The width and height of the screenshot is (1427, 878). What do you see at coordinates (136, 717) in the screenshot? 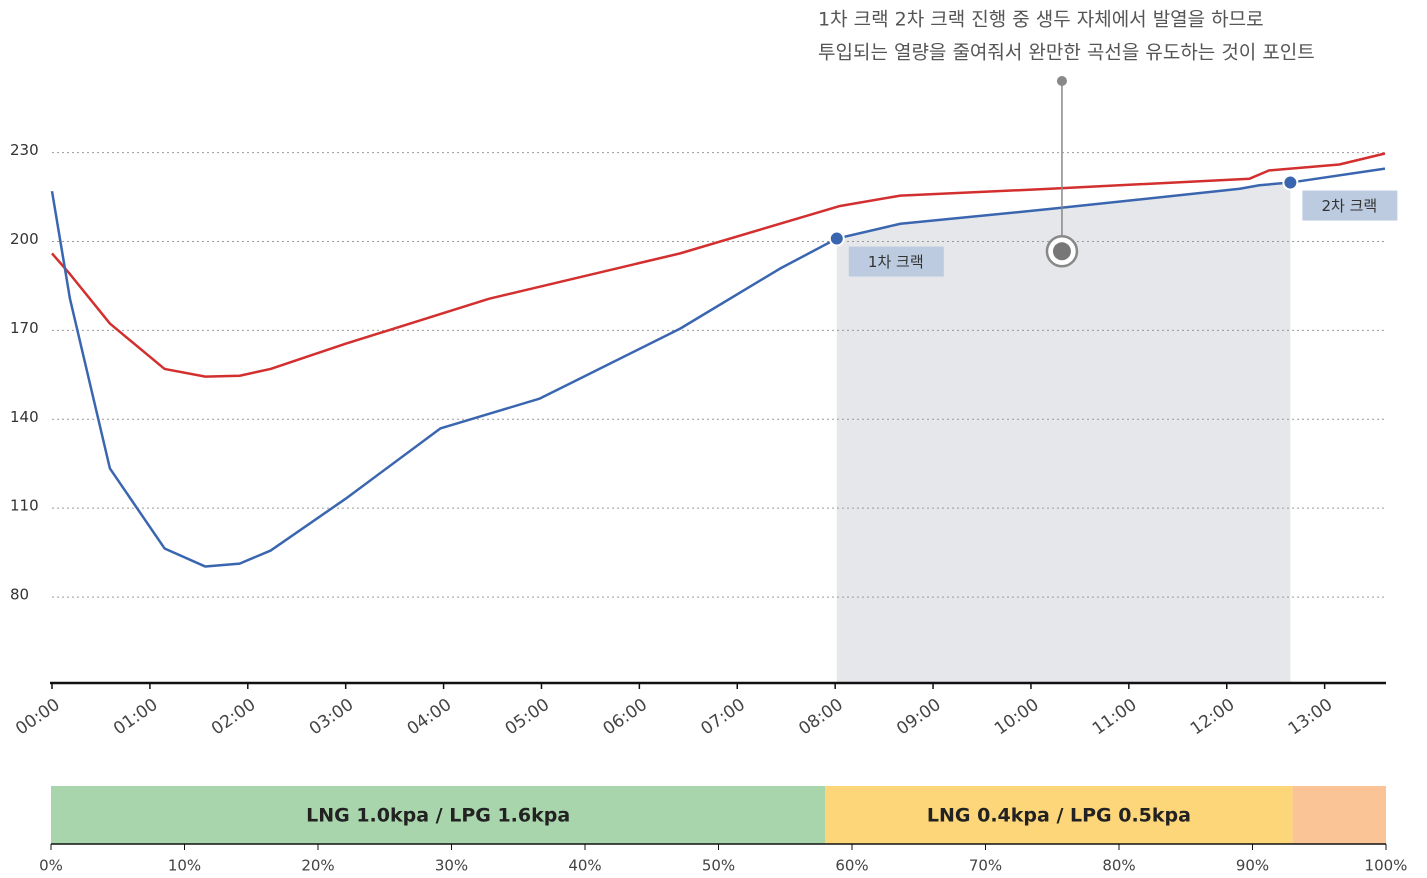
I see `x-tick-label: 01:00` at bounding box center [136, 717].